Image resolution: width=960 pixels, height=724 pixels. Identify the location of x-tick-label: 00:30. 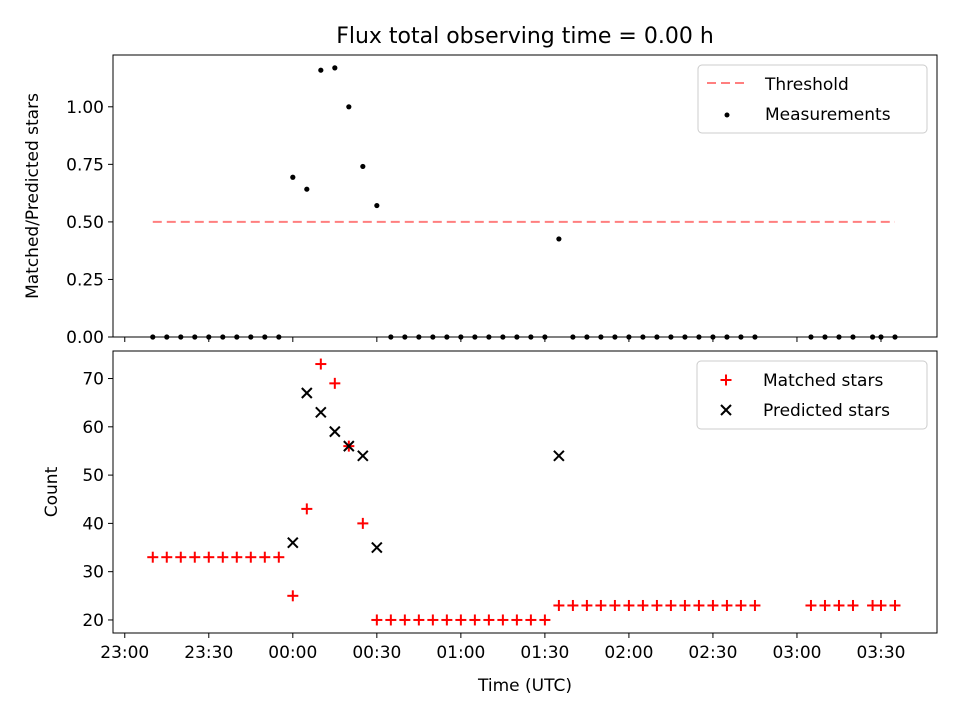
(376, 653).